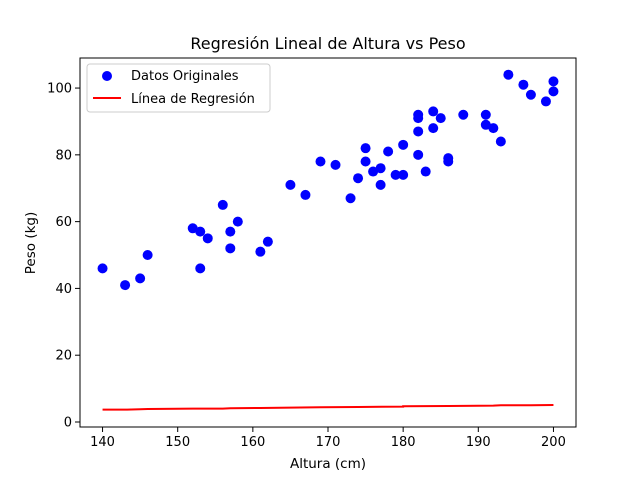 The height and width of the screenshot is (480, 640). I want to click on legend: Datos Originales Línea de Regresión, so click(178, 88).